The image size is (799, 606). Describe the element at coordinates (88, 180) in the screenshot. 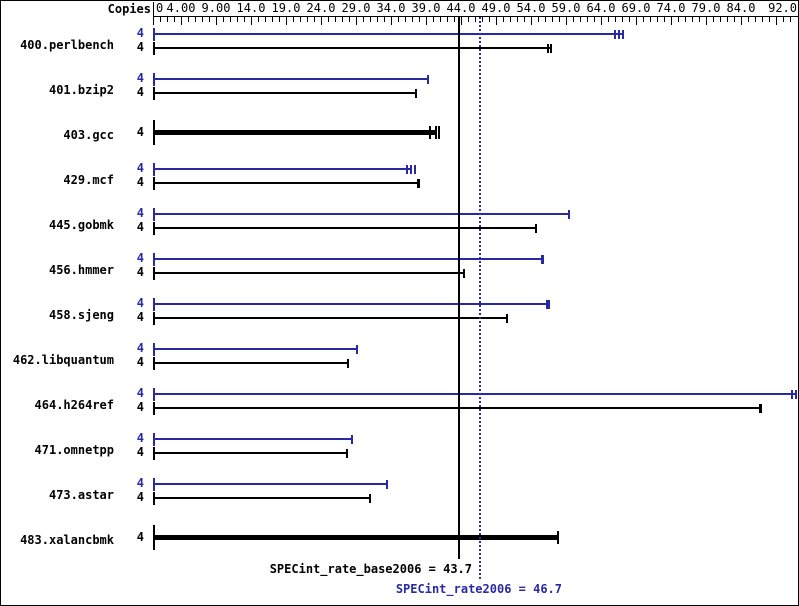

I see `benchmark-label: 429.mcf` at that location.